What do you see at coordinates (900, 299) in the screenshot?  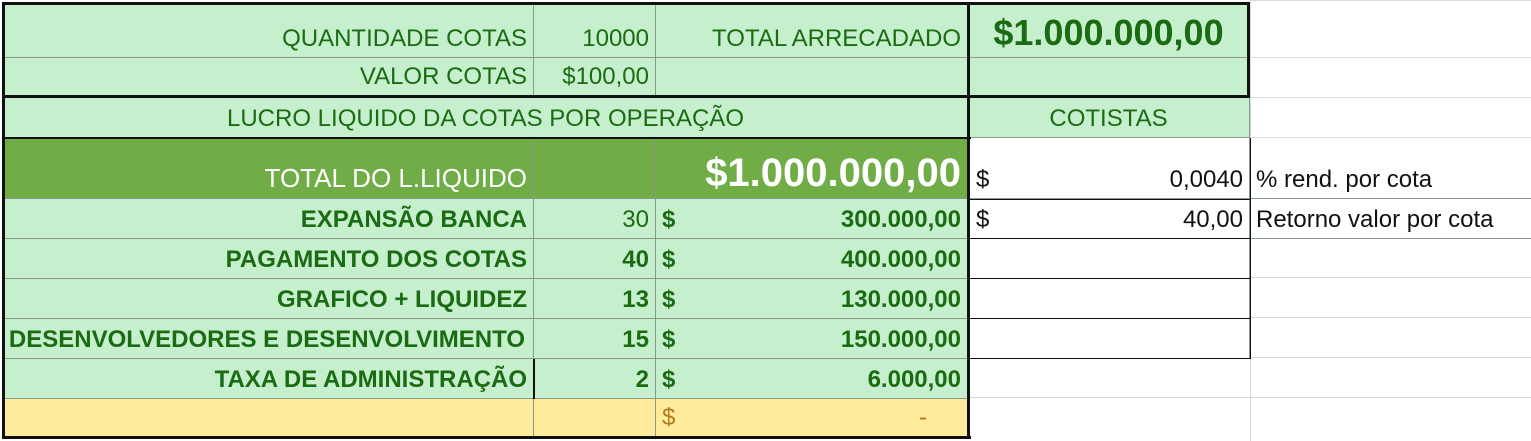 I see `expense-amount: 130.000,00` at bounding box center [900, 299].